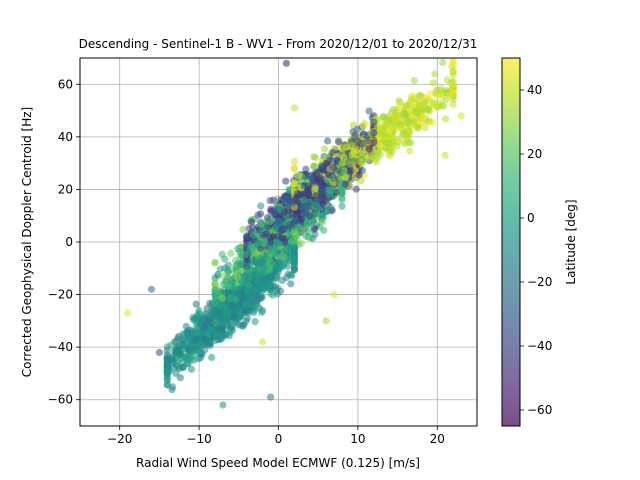 The width and height of the screenshot is (640, 480). Describe the element at coordinates (119, 439) in the screenshot. I see `x-tick-label: −20` at that location.